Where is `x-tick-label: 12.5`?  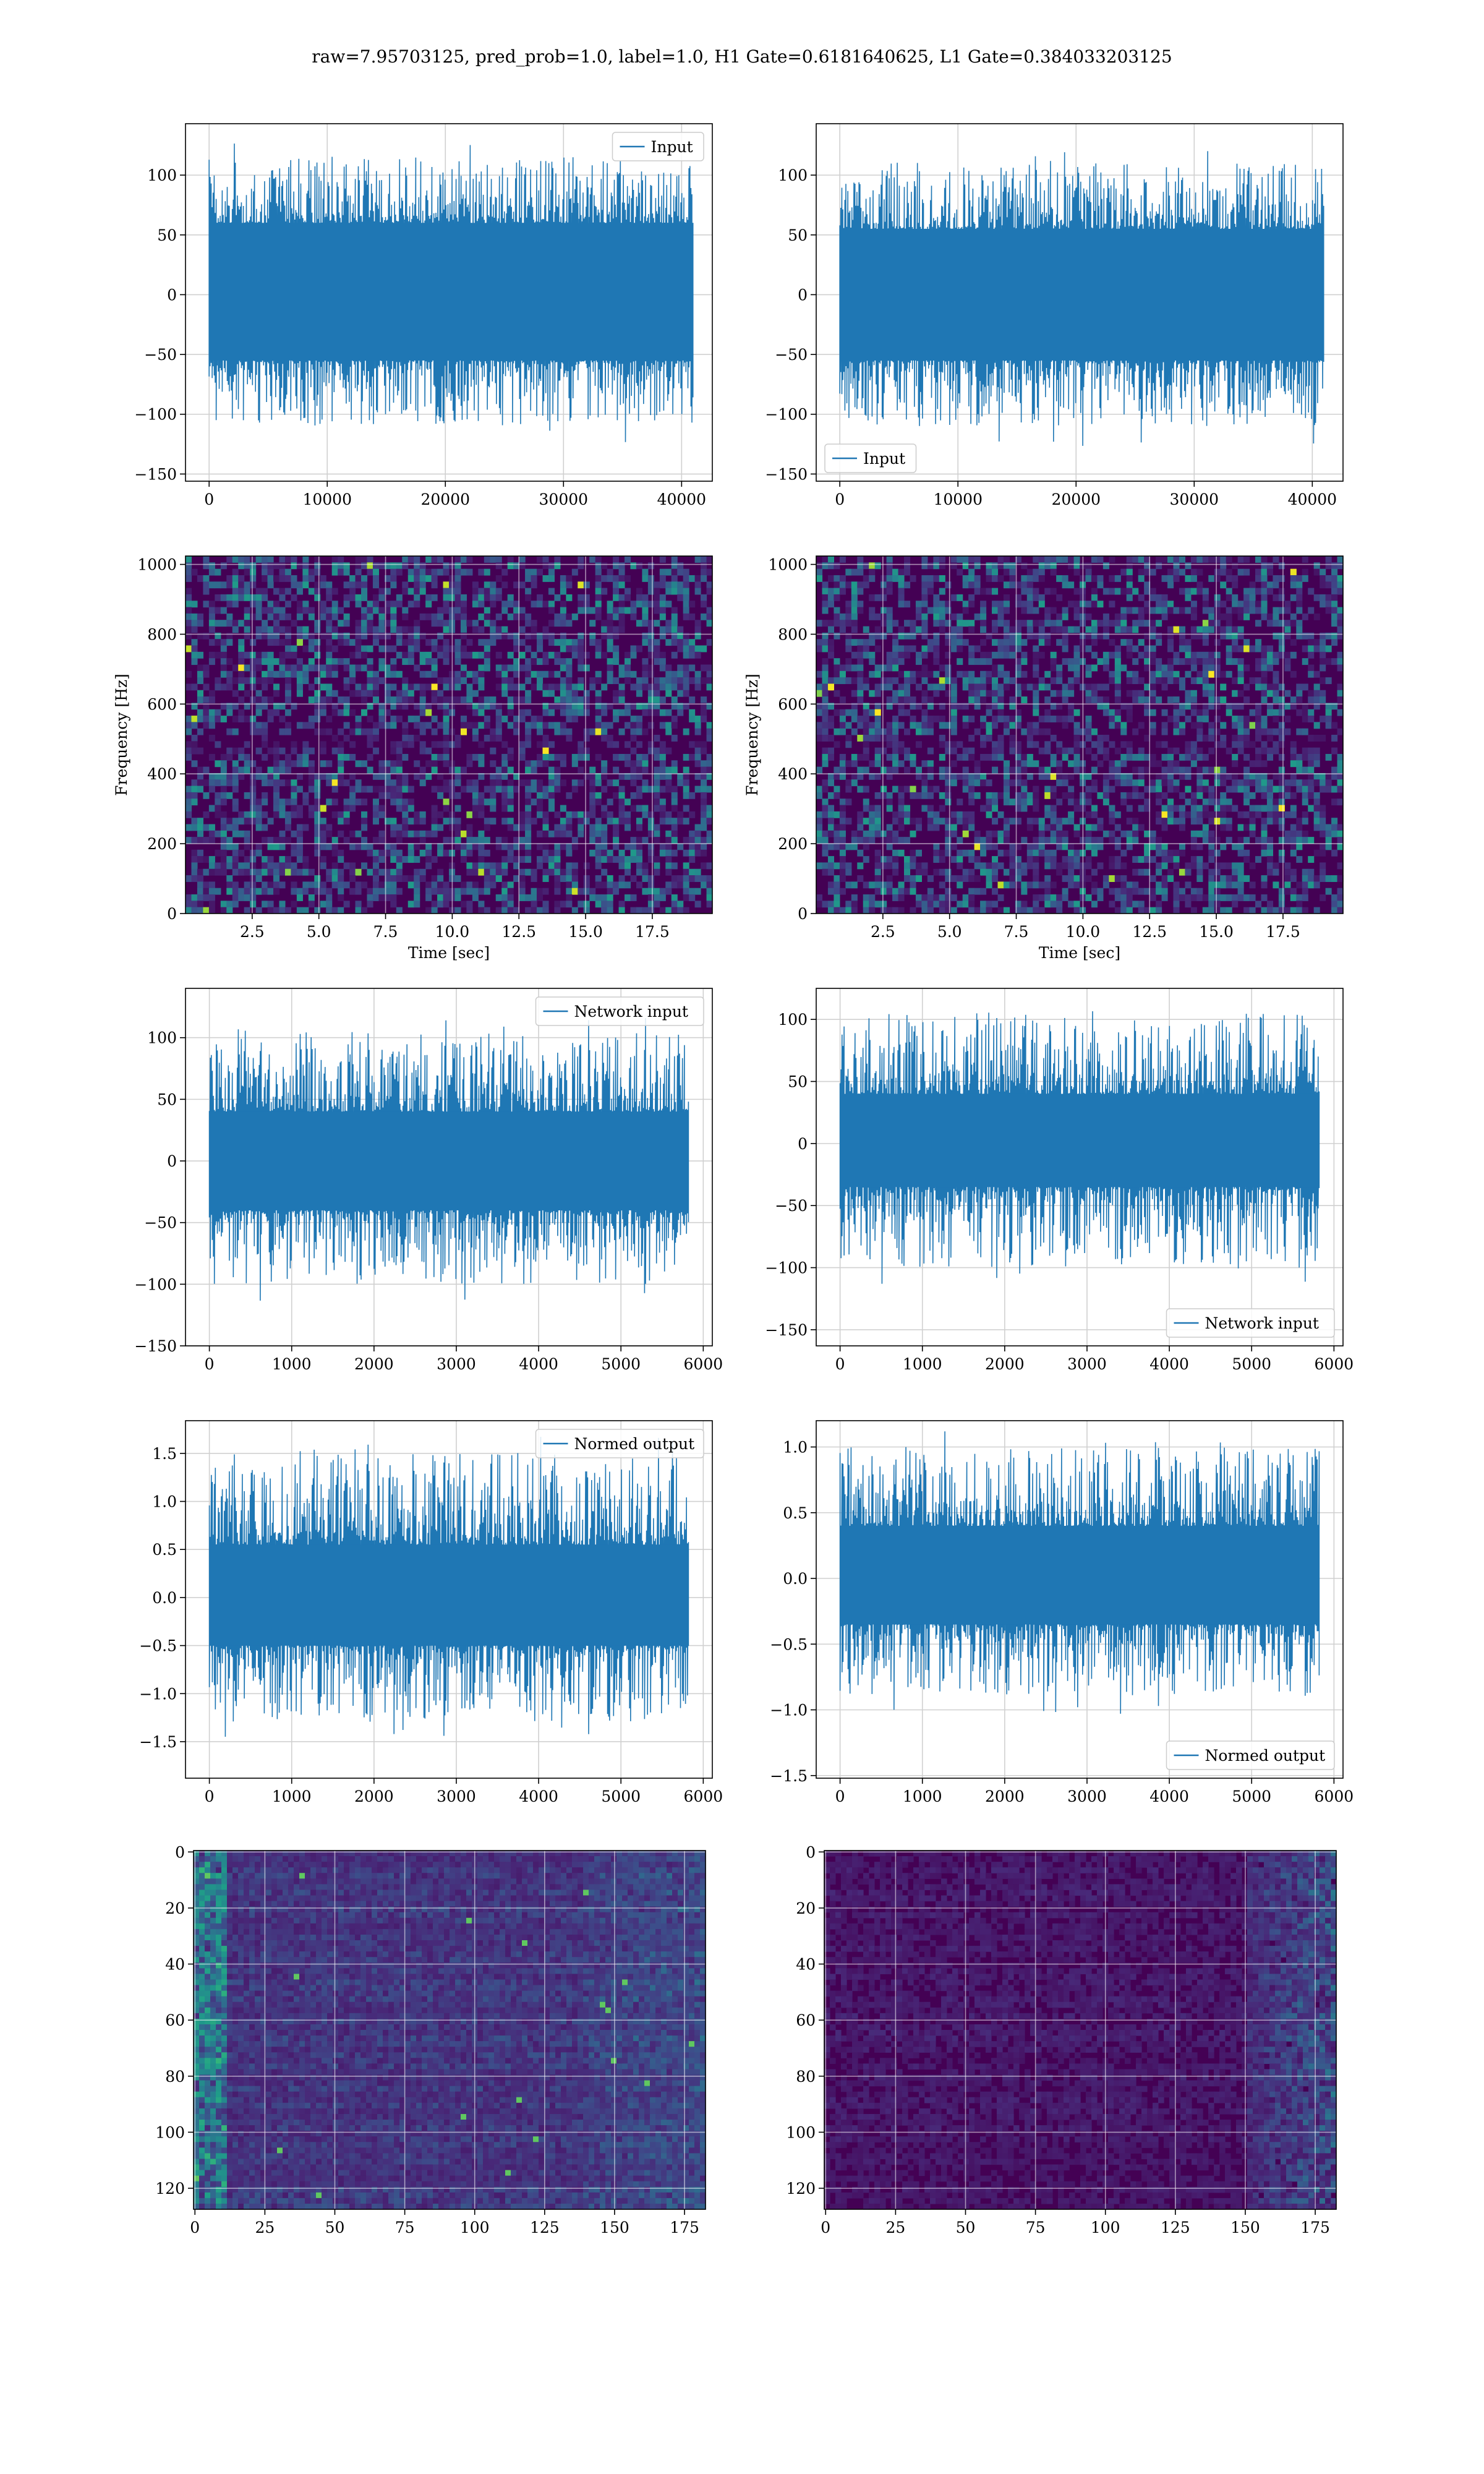 x-tick-label: 12.5 is located at coordinates (518, 932).